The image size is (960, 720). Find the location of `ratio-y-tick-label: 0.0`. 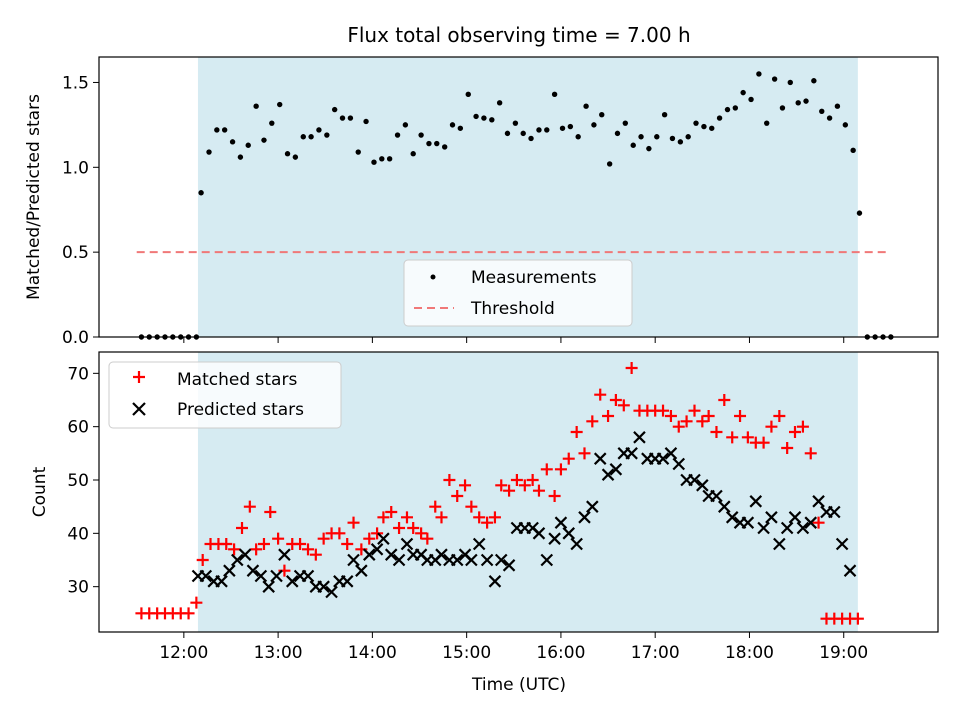

ratio-y-tick-label: 0.0 is located at coordinates (75, 338).